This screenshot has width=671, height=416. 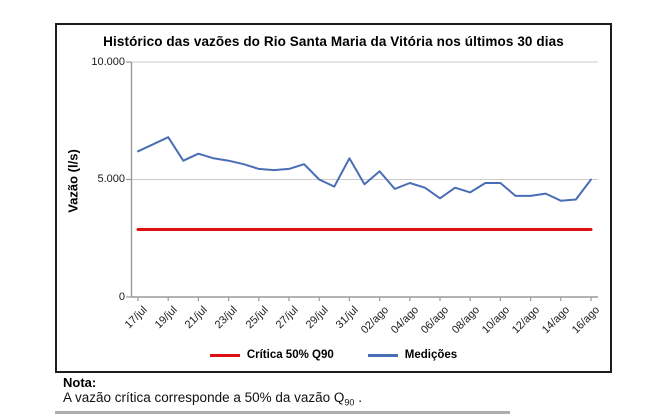 I want to click on x-tick-label: 08/ago, so click(x=465, y=320).